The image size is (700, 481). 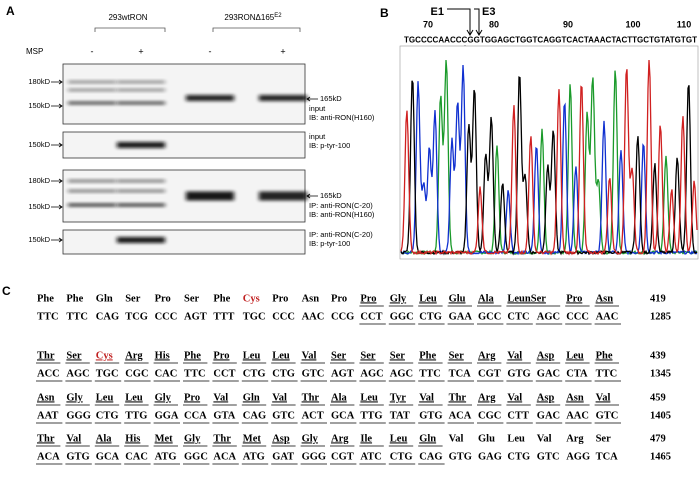 What do you see at coordinates (658, 438) in the screenshot?
I see `residue-number: 479` at bounding box center [658, 438].